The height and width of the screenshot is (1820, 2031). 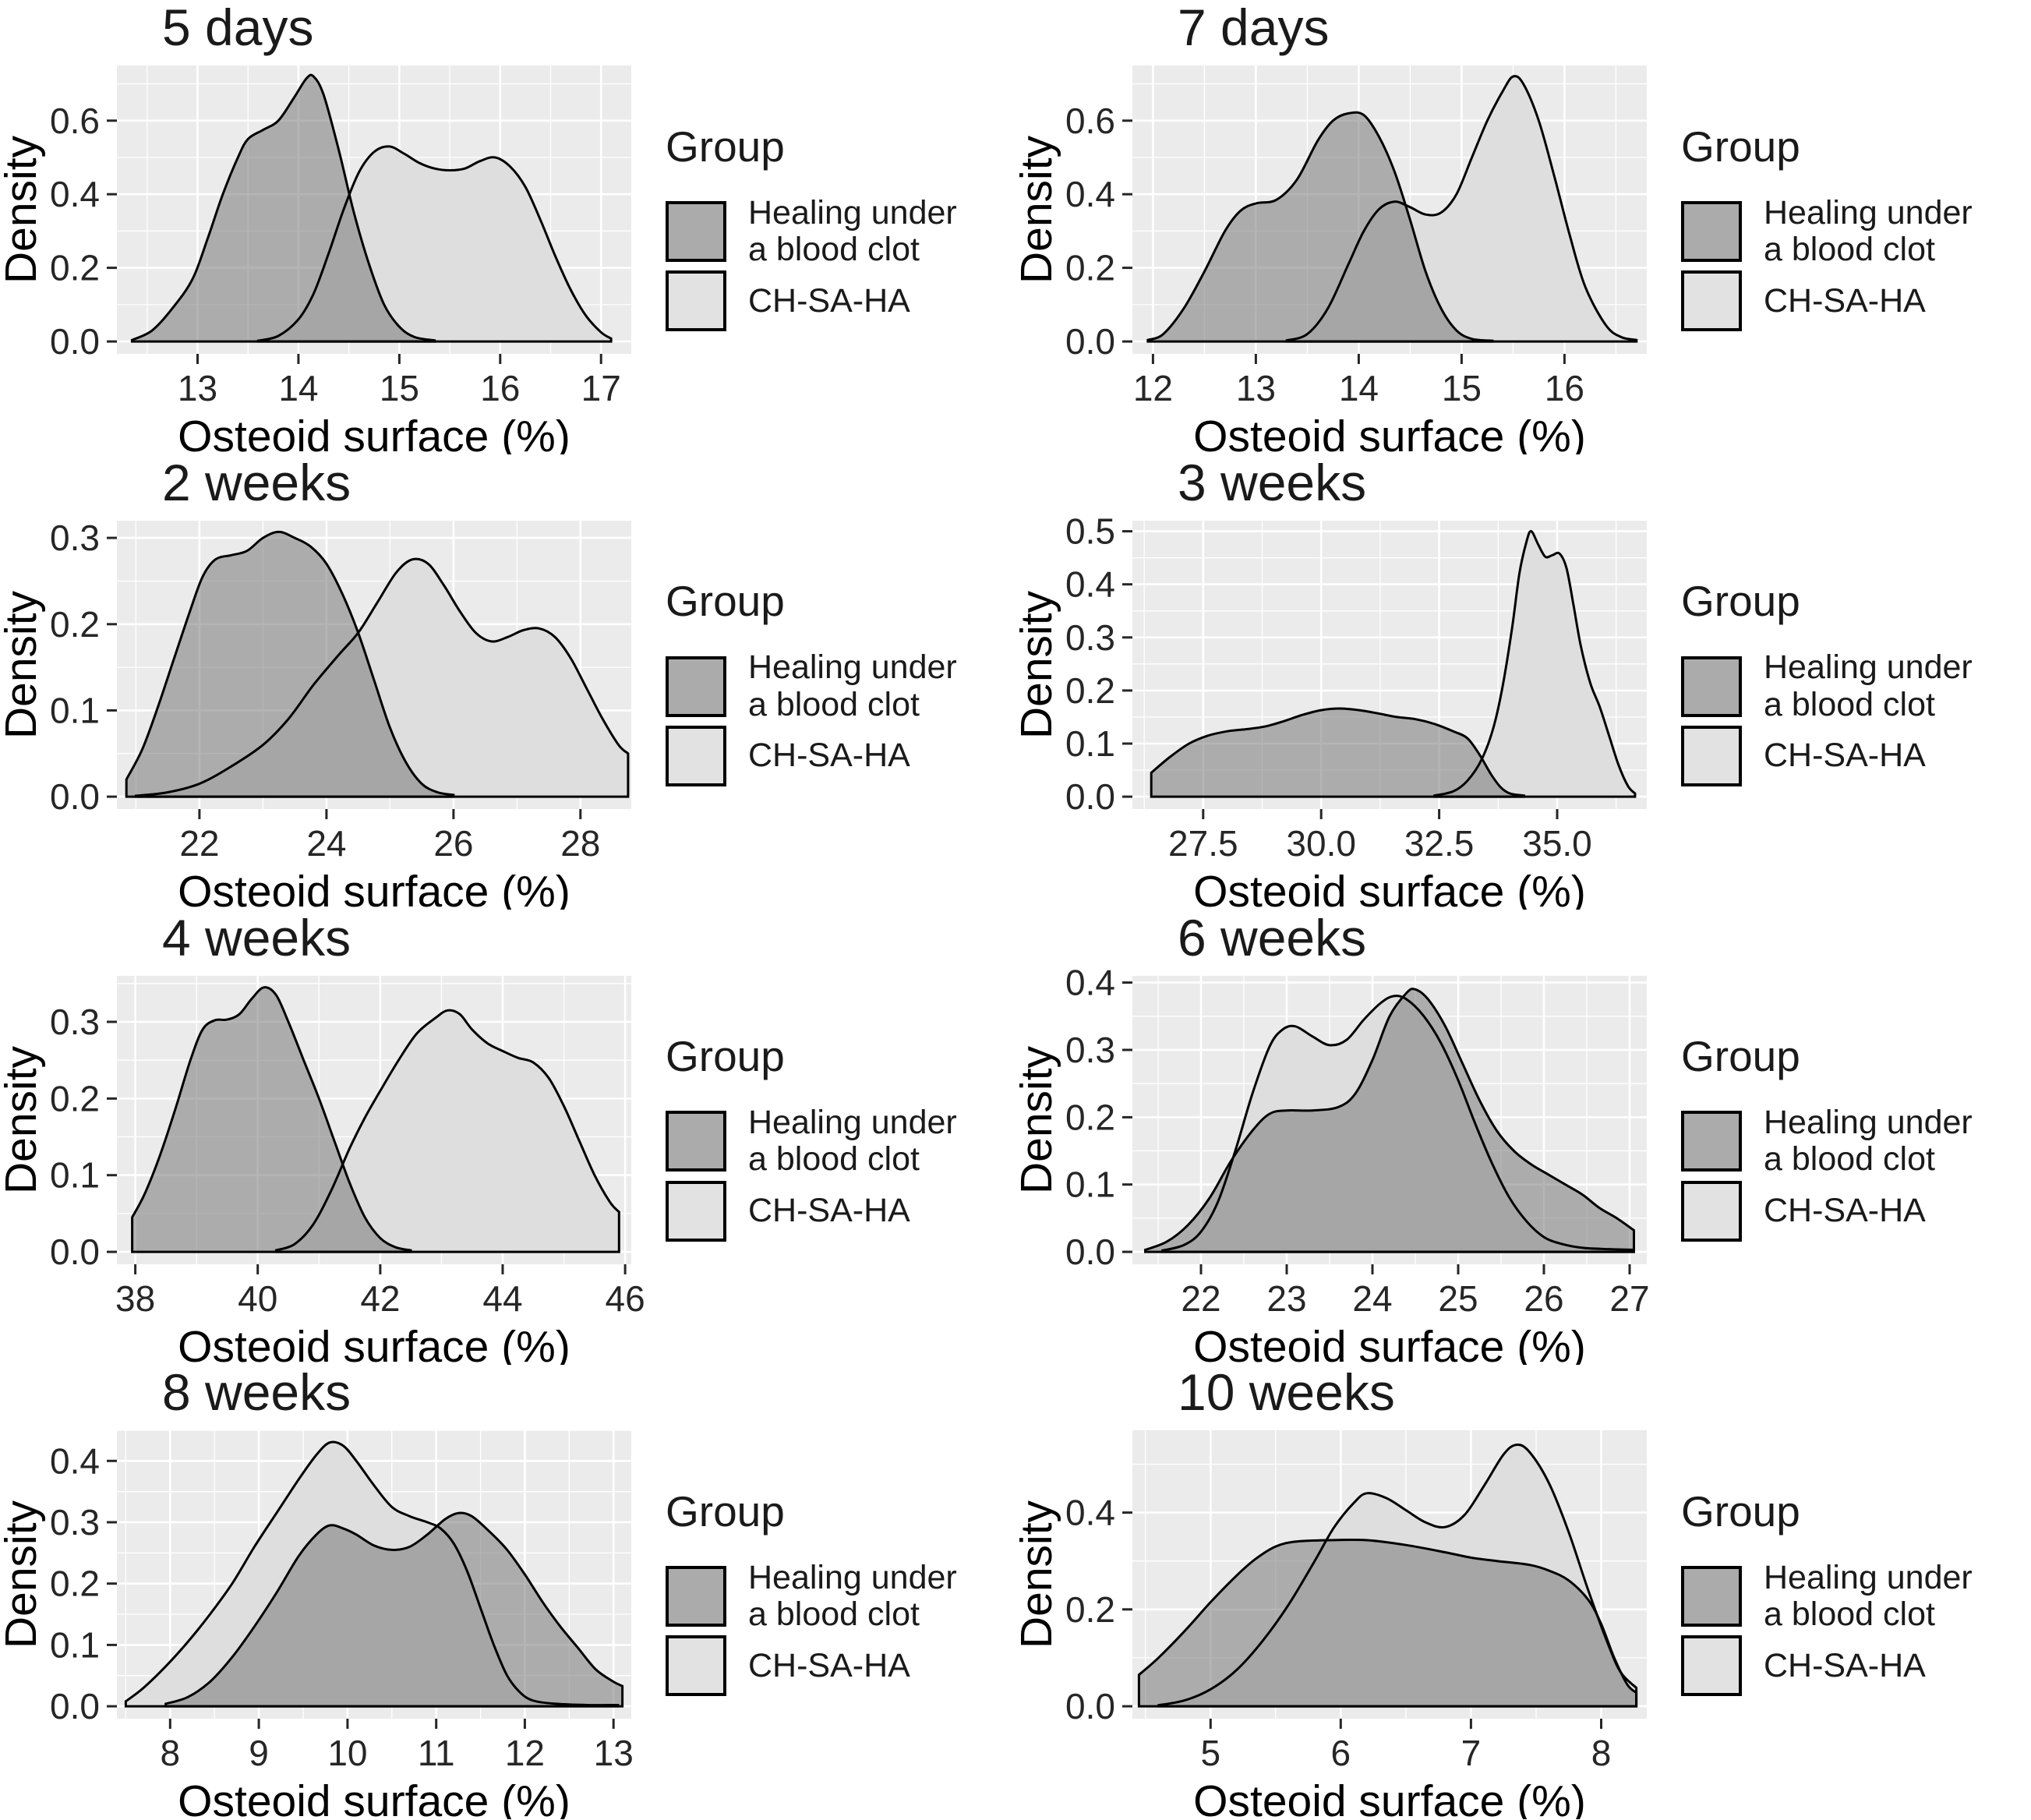 What do you see at coordinates (1458, 1298) in the screenshot?
I see `x-tick-label: 25` at bounding box center [1458, 1298].